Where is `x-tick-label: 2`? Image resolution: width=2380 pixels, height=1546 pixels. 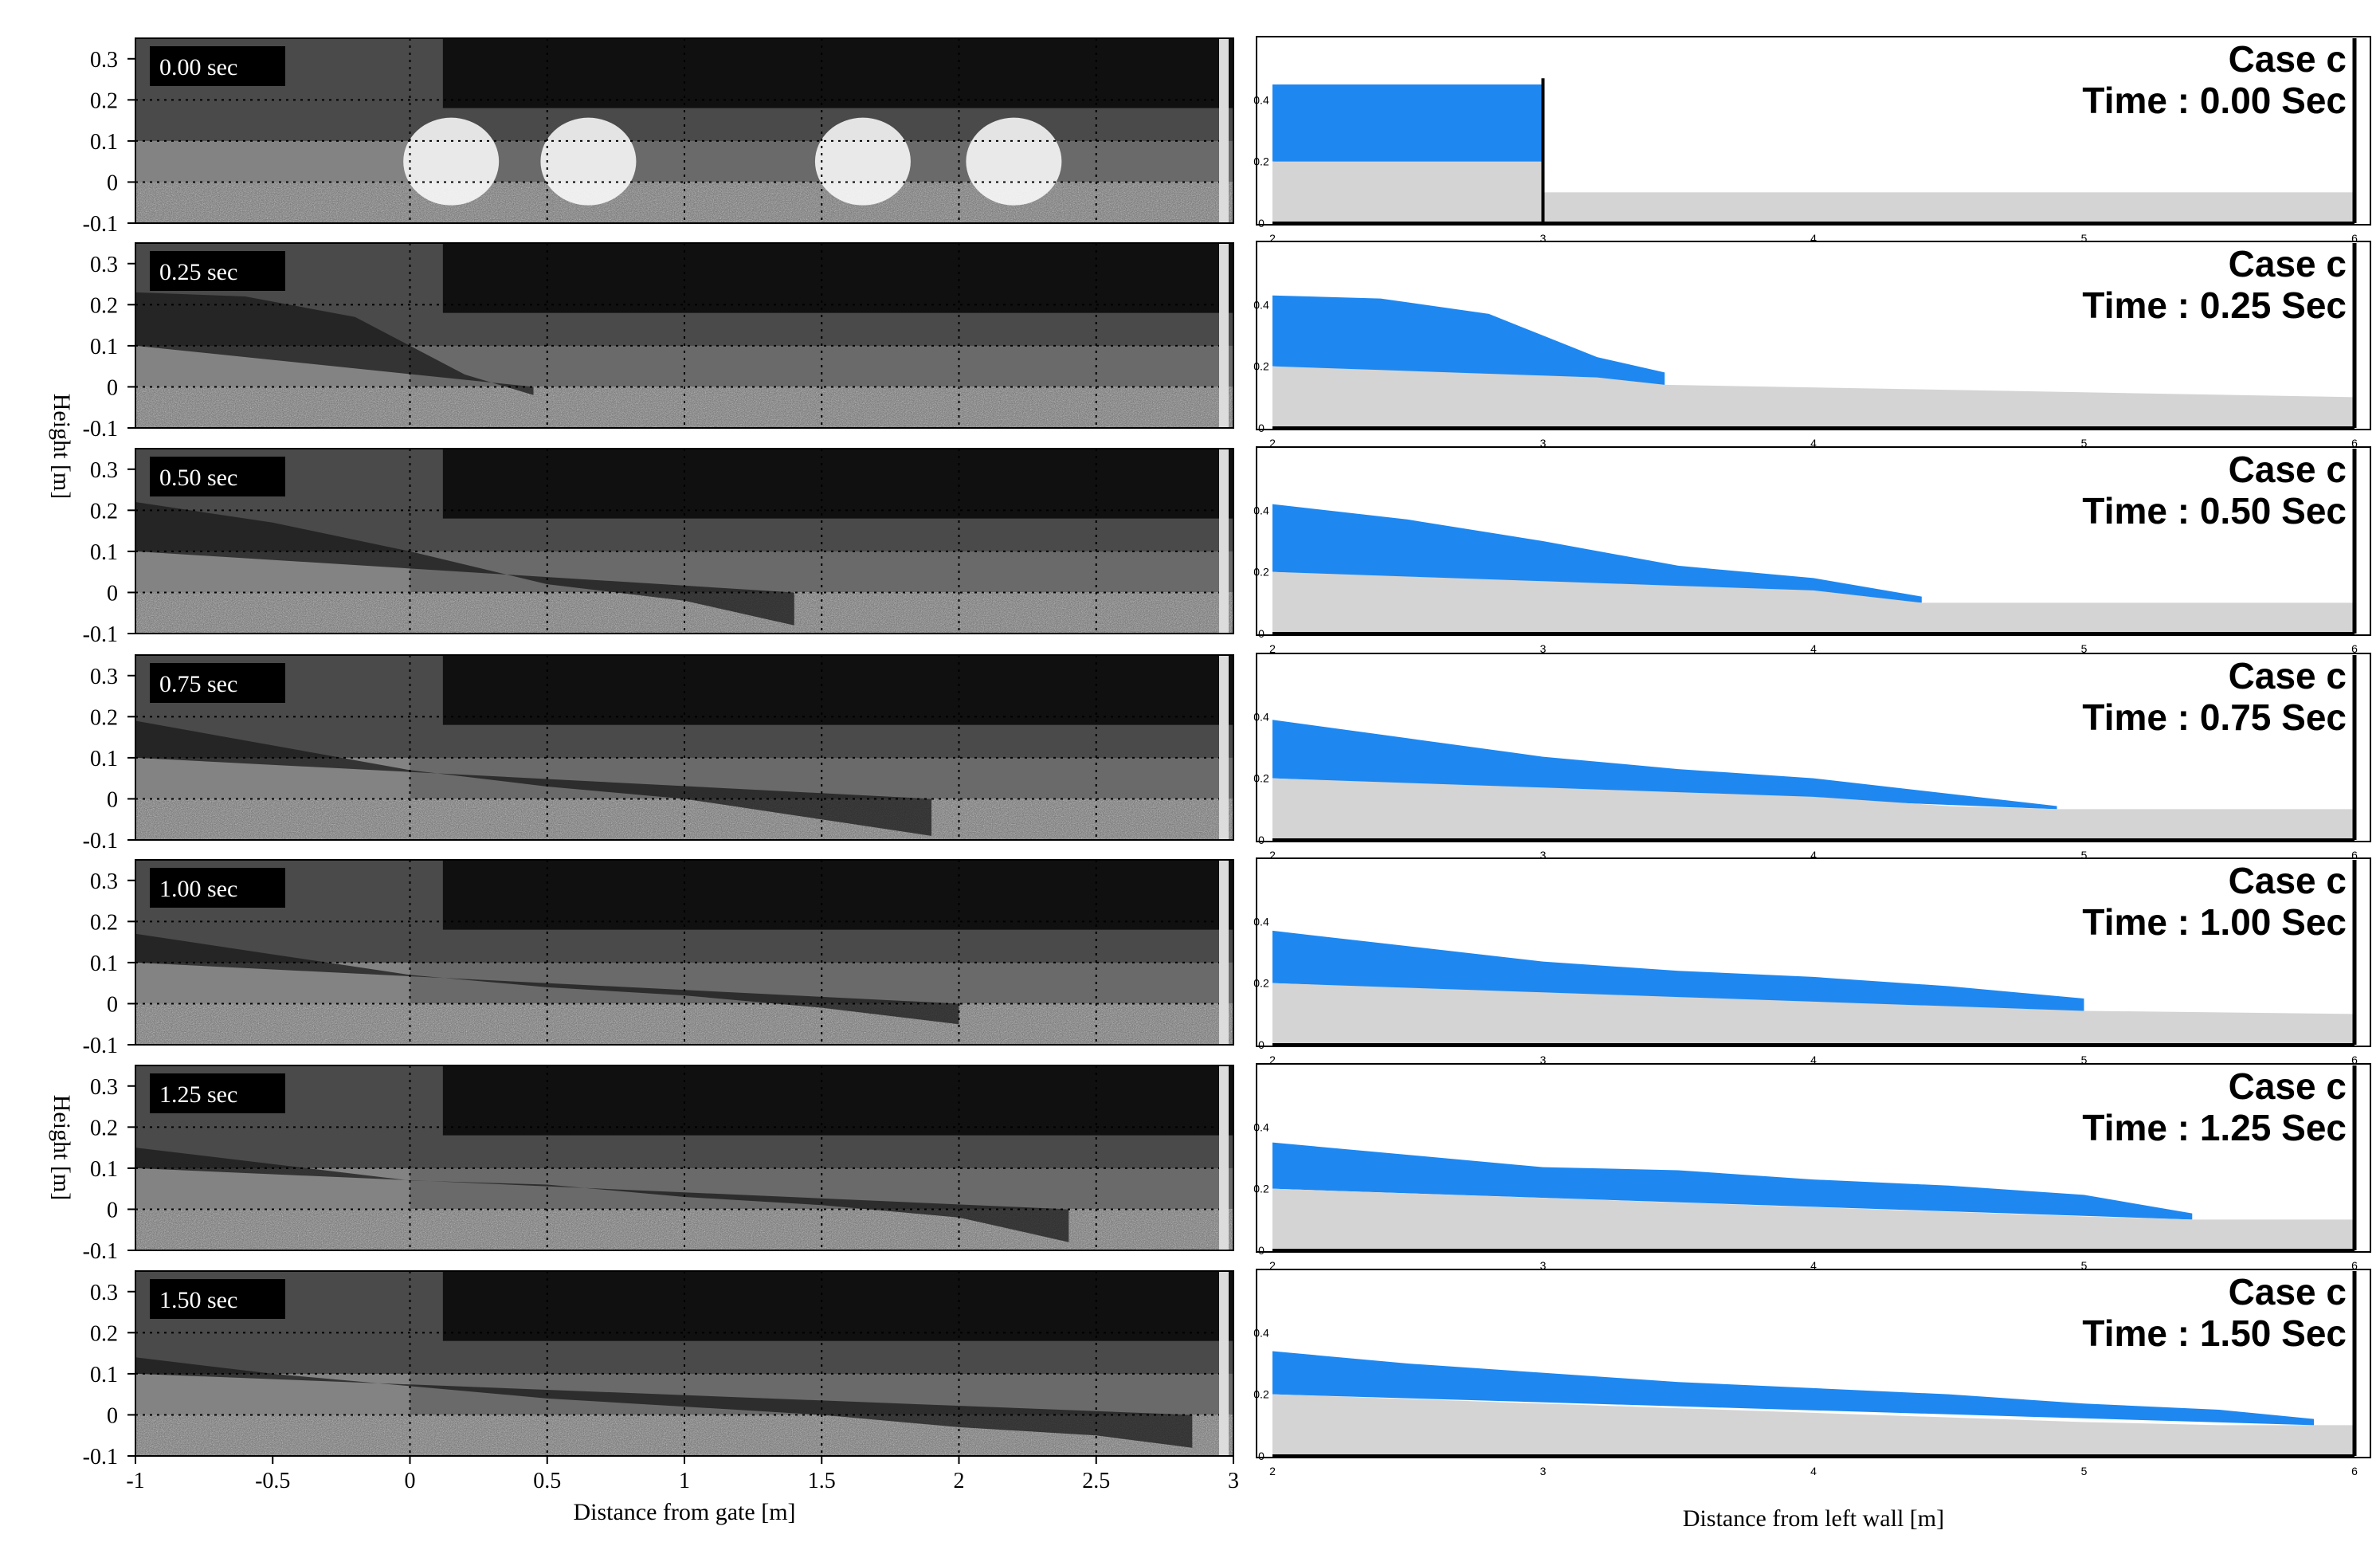
x-tick-label: 2 is located at coordinates (959, 1481).